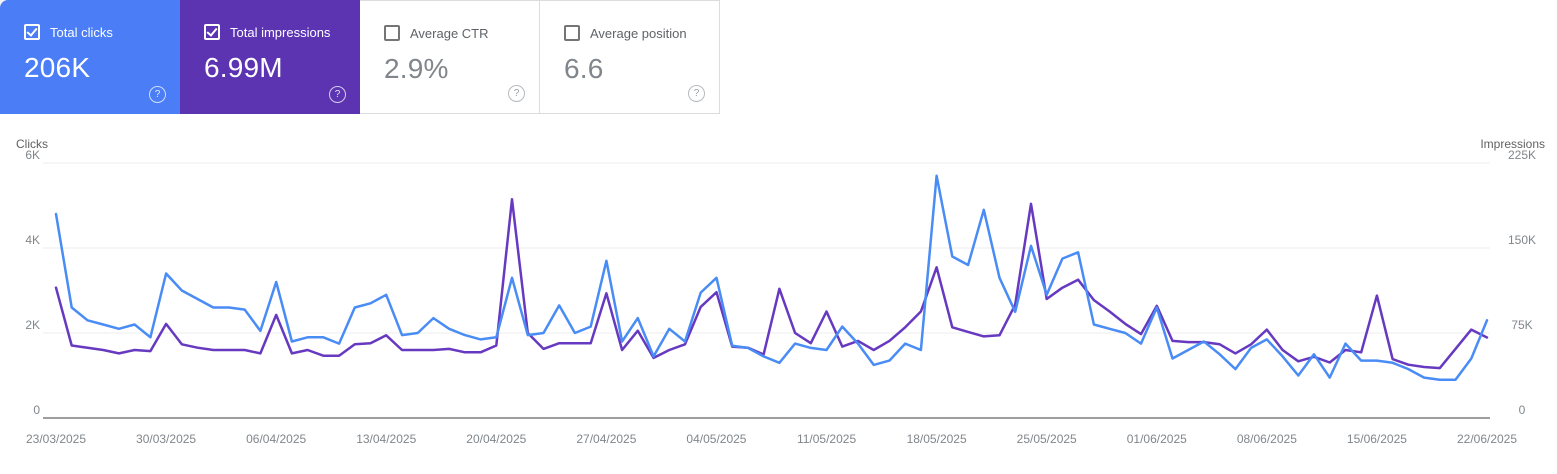 Image resolution: width=1557 pixels, height=474 pixels. I want to click on left-axis-tick: 6K, so click(32, 155).